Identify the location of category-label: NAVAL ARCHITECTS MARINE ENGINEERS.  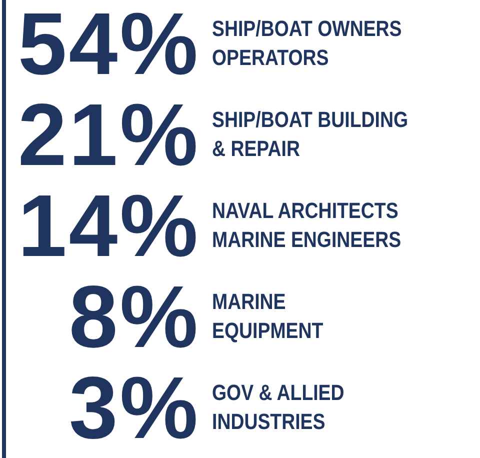
(307, 225).